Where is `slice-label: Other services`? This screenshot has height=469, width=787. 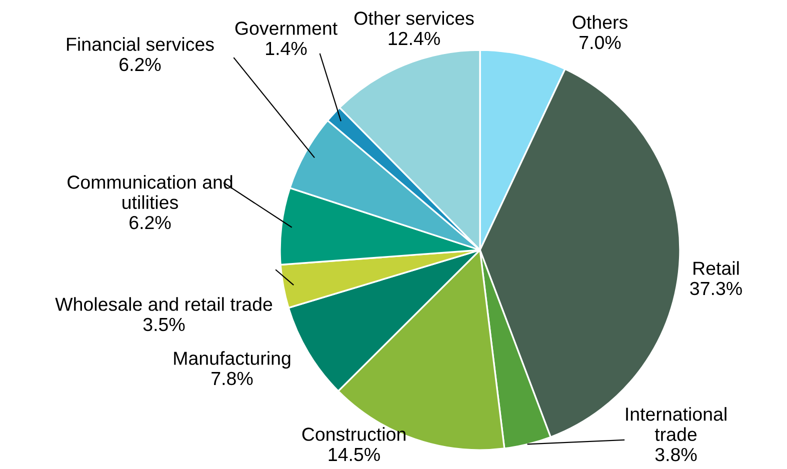
slice-label: Other services is located at coordinates (414, 18).